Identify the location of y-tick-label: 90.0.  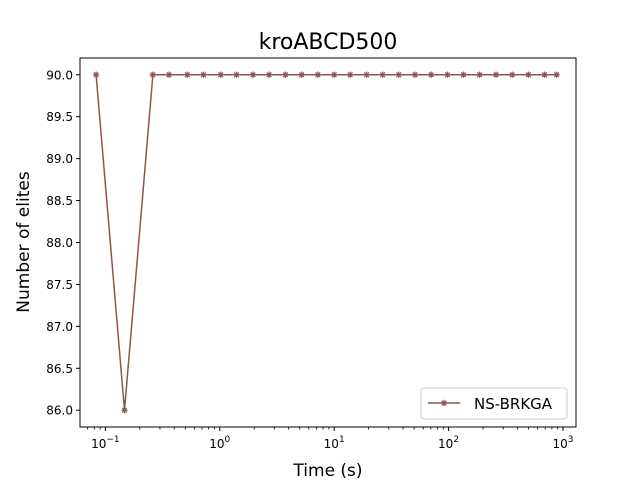
(59, 75).